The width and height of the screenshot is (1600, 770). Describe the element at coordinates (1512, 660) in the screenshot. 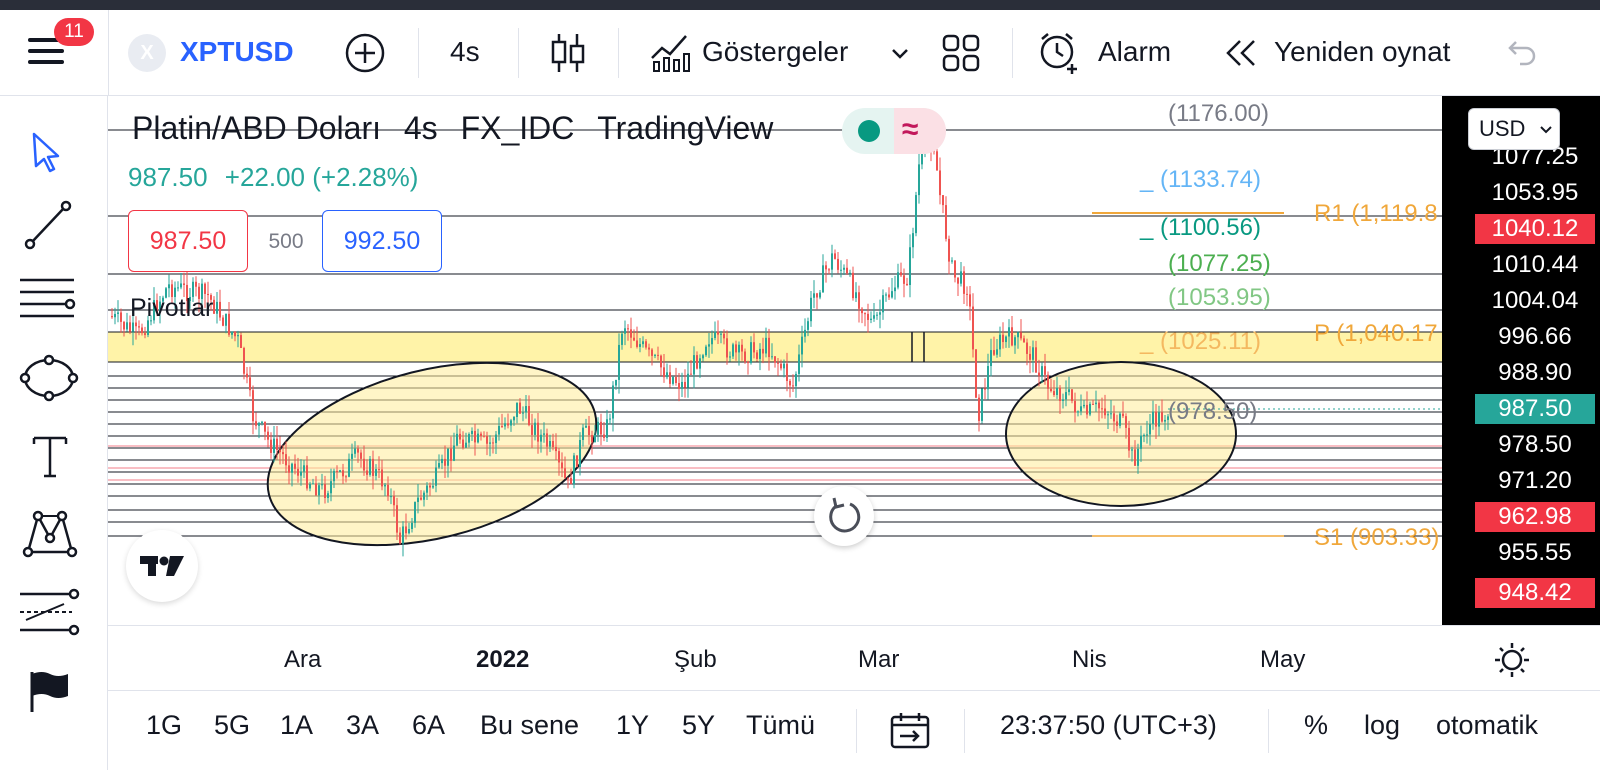

I see `chart-settings-button` at that location.